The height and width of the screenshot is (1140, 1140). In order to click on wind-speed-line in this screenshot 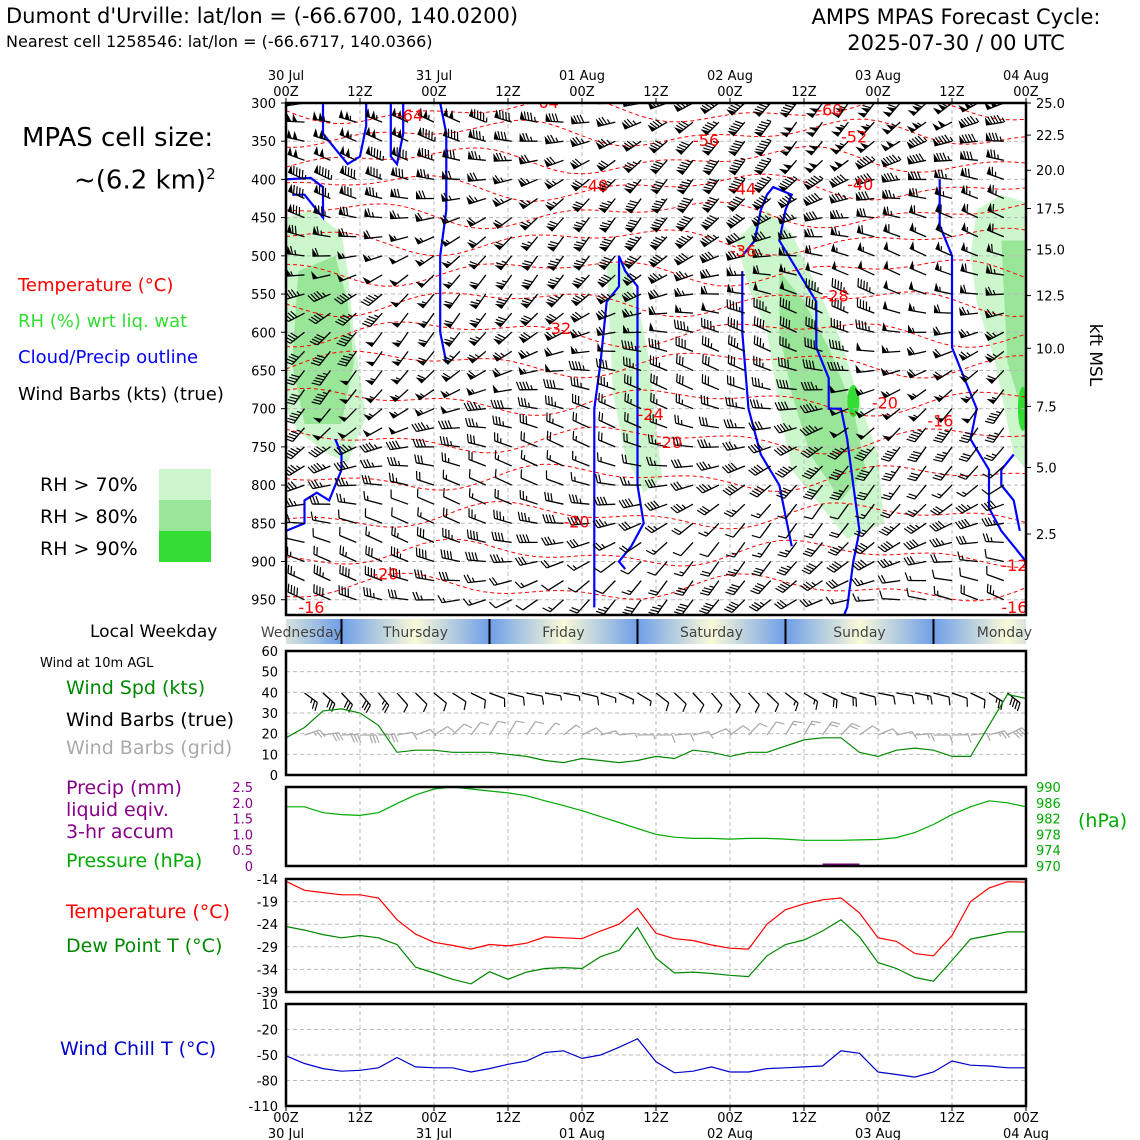, I will do `click(656, 728)`.